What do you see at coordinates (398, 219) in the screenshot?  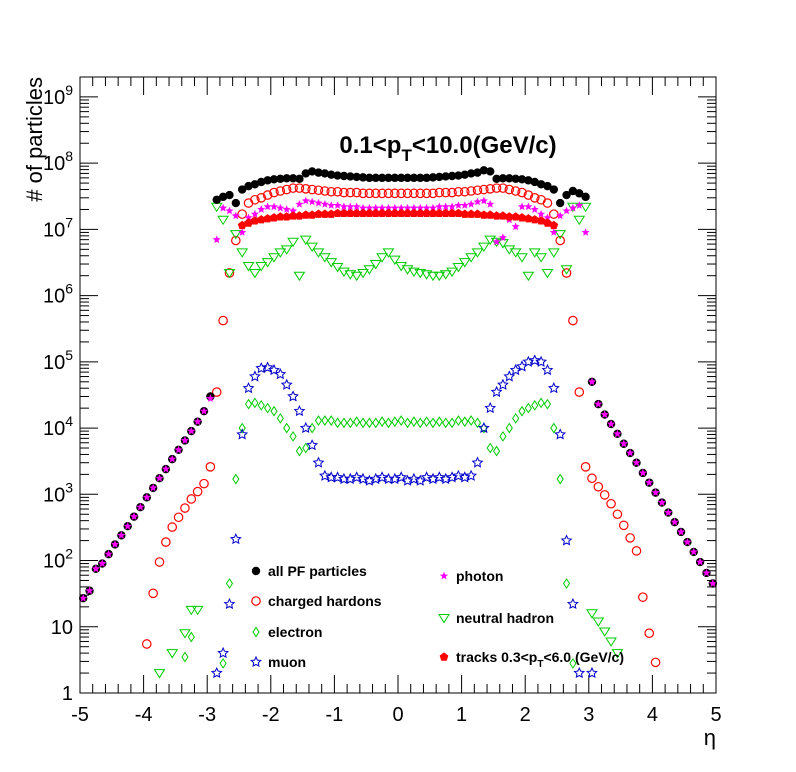 I see `series-tracks` at bounding box center [398, 219].